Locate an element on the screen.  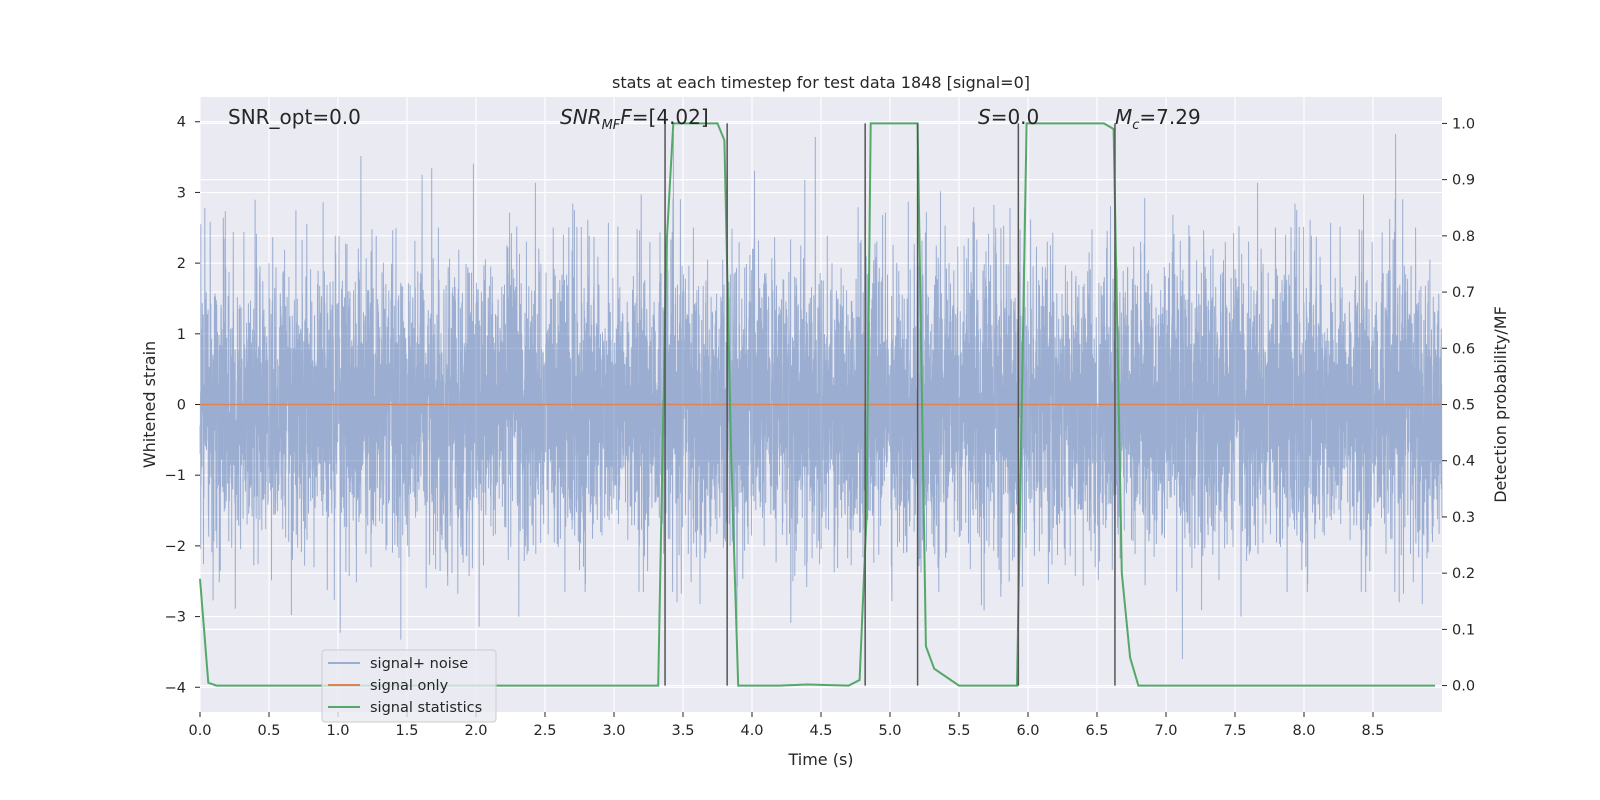
x-tick-label: 4.5 is located at coordinates (820, 731).